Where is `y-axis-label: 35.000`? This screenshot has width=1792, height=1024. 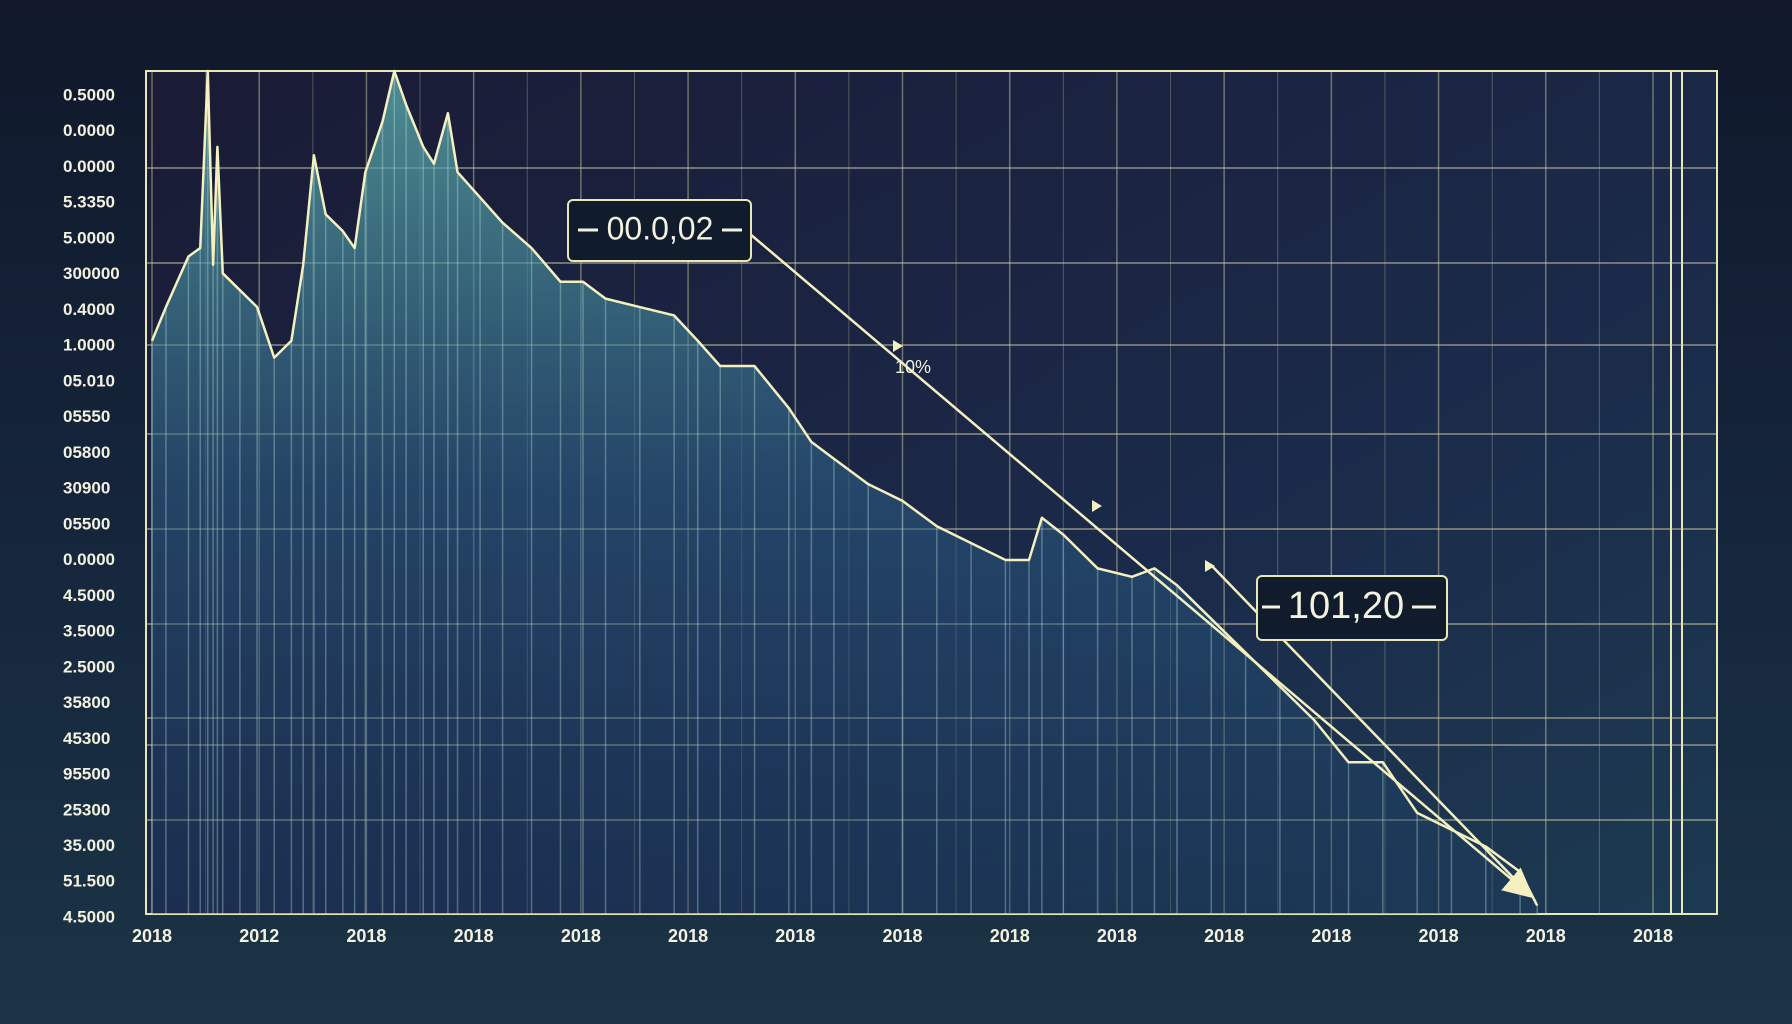
y-axis-label: 35.000 is located at coordinates (89, 845).